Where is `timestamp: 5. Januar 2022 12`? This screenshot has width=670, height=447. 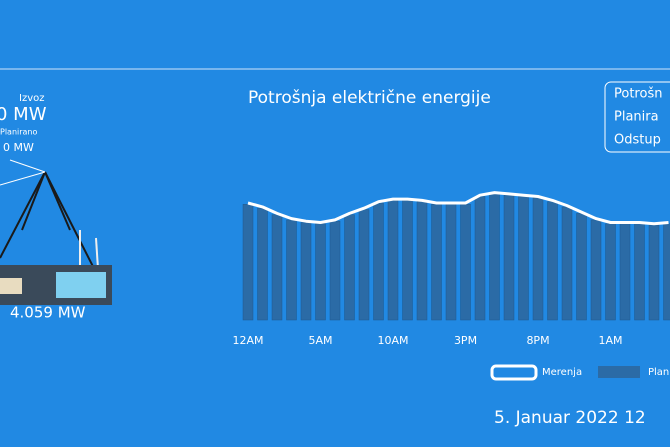
timestamp: 5. Januar 2022 12 is located at coordinates (570, 418).